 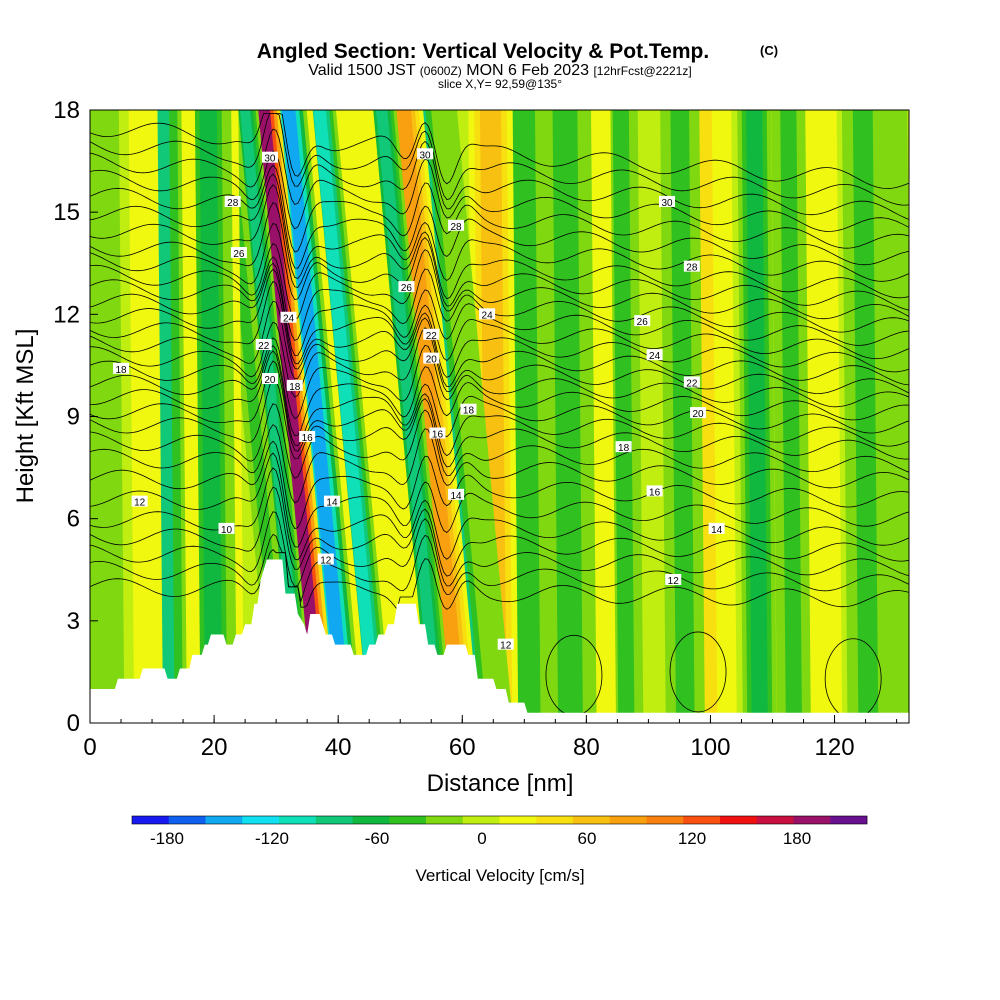 I want to click on x-tick-label: 120, so click(x=835, y=747).